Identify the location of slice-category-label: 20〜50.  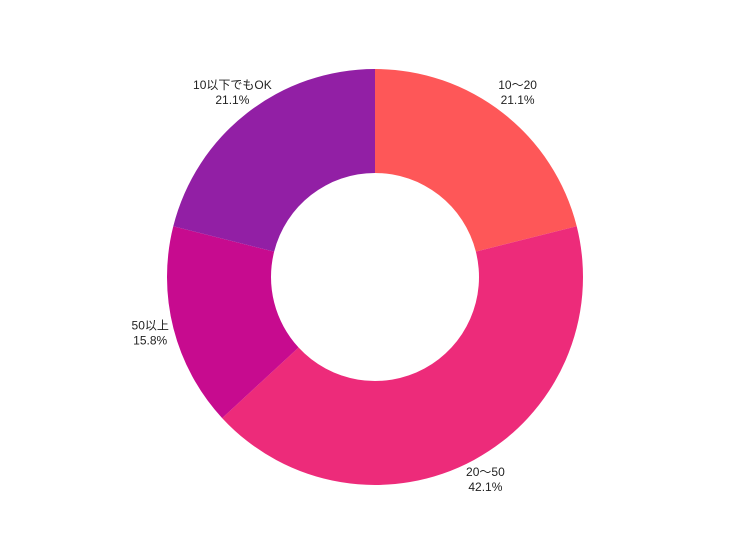
(485, 472).